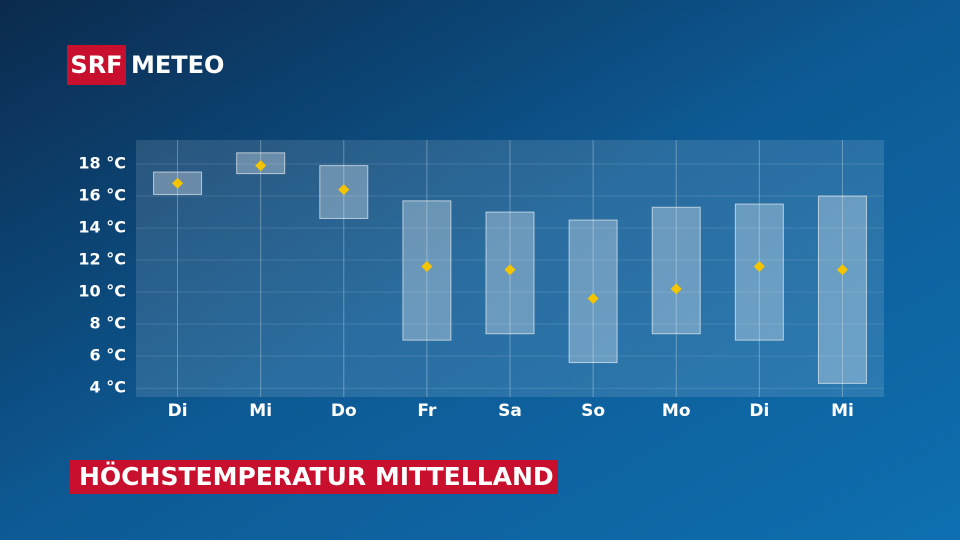  Describe the element at coordinates (102, 227) in the screenshot. I see `y-tick-label: 14 °C` at that location.